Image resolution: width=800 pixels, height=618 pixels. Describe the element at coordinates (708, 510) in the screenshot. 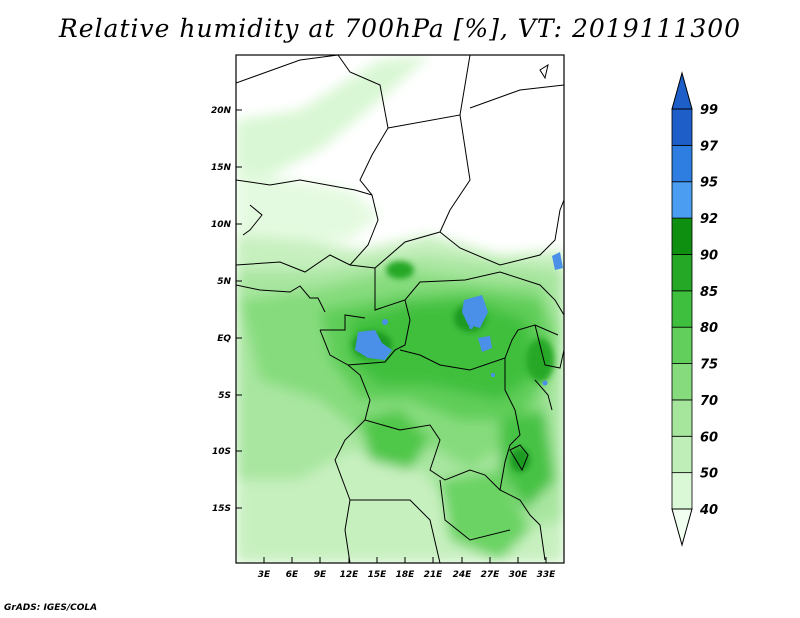

I see `colorbar-label: 40` at that location.